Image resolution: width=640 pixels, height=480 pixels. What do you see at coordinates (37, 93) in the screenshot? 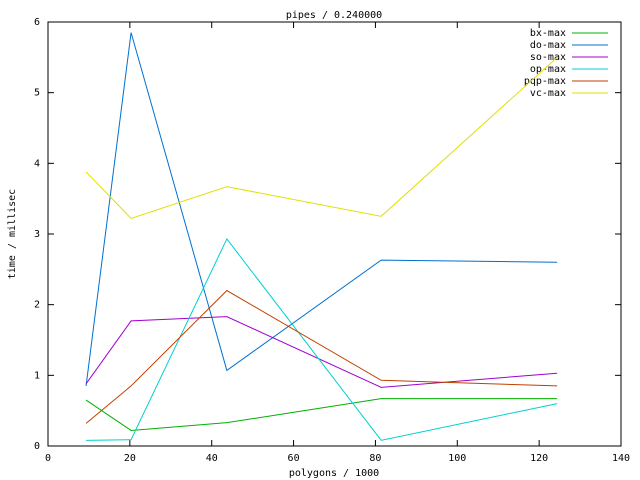
I see `y-tick-label: 5` at bounding box center [37, 93].